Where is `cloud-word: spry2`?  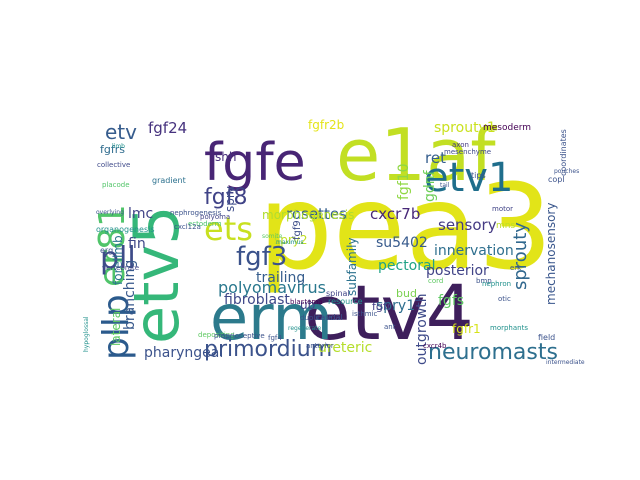
cloud-word: spry2 is located at coordinates (291, 240).